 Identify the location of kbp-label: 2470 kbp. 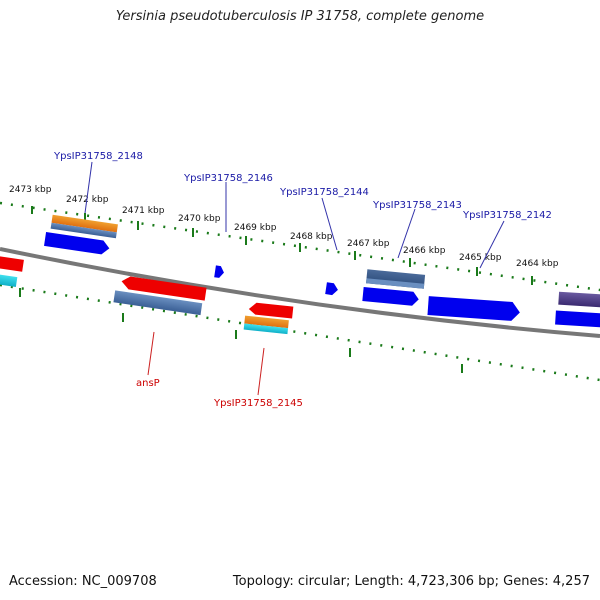
(199, 219).